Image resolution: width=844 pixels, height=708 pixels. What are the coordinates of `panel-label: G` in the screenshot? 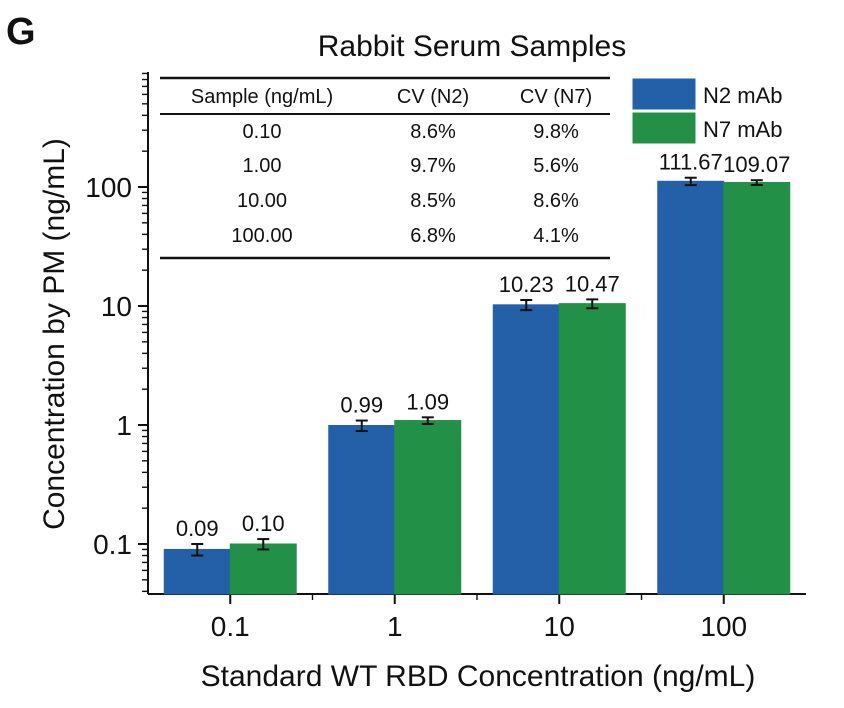 It's located at (21, 32).